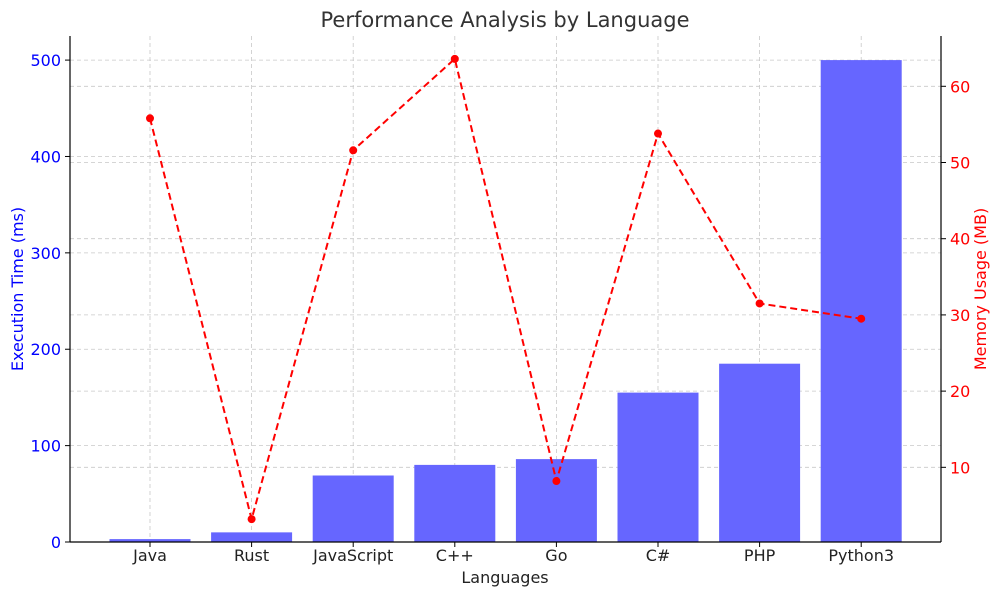 Image resolution: width=1000 pixels, height=596 pixels. I want to click on y-right-tick-label-50: 50, so click(960, 163).